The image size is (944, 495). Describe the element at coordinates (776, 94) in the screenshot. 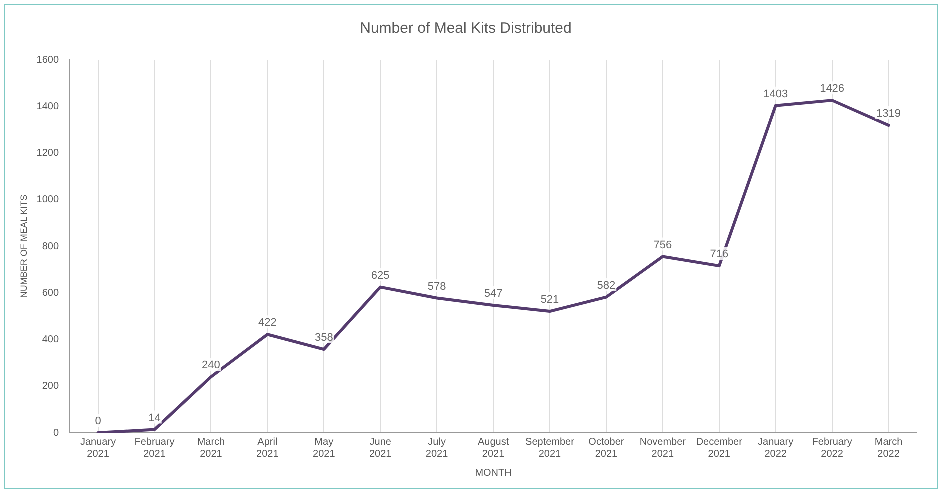

I see `data-label: 1403` at that location.